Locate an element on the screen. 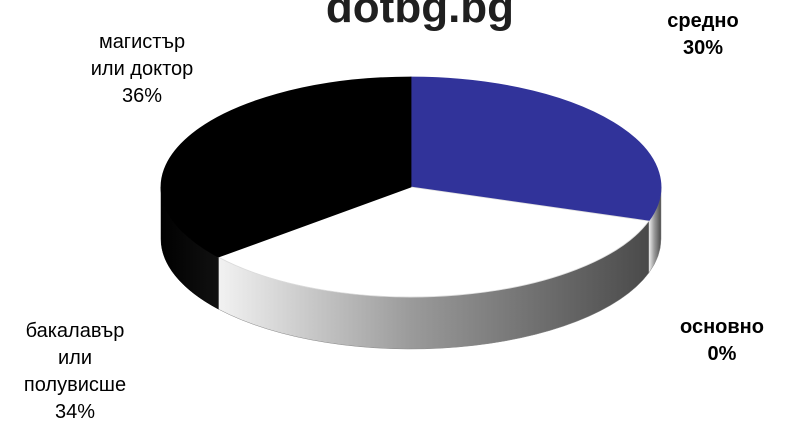  slice-value-label: 0% is located at coordinates (722, 354).